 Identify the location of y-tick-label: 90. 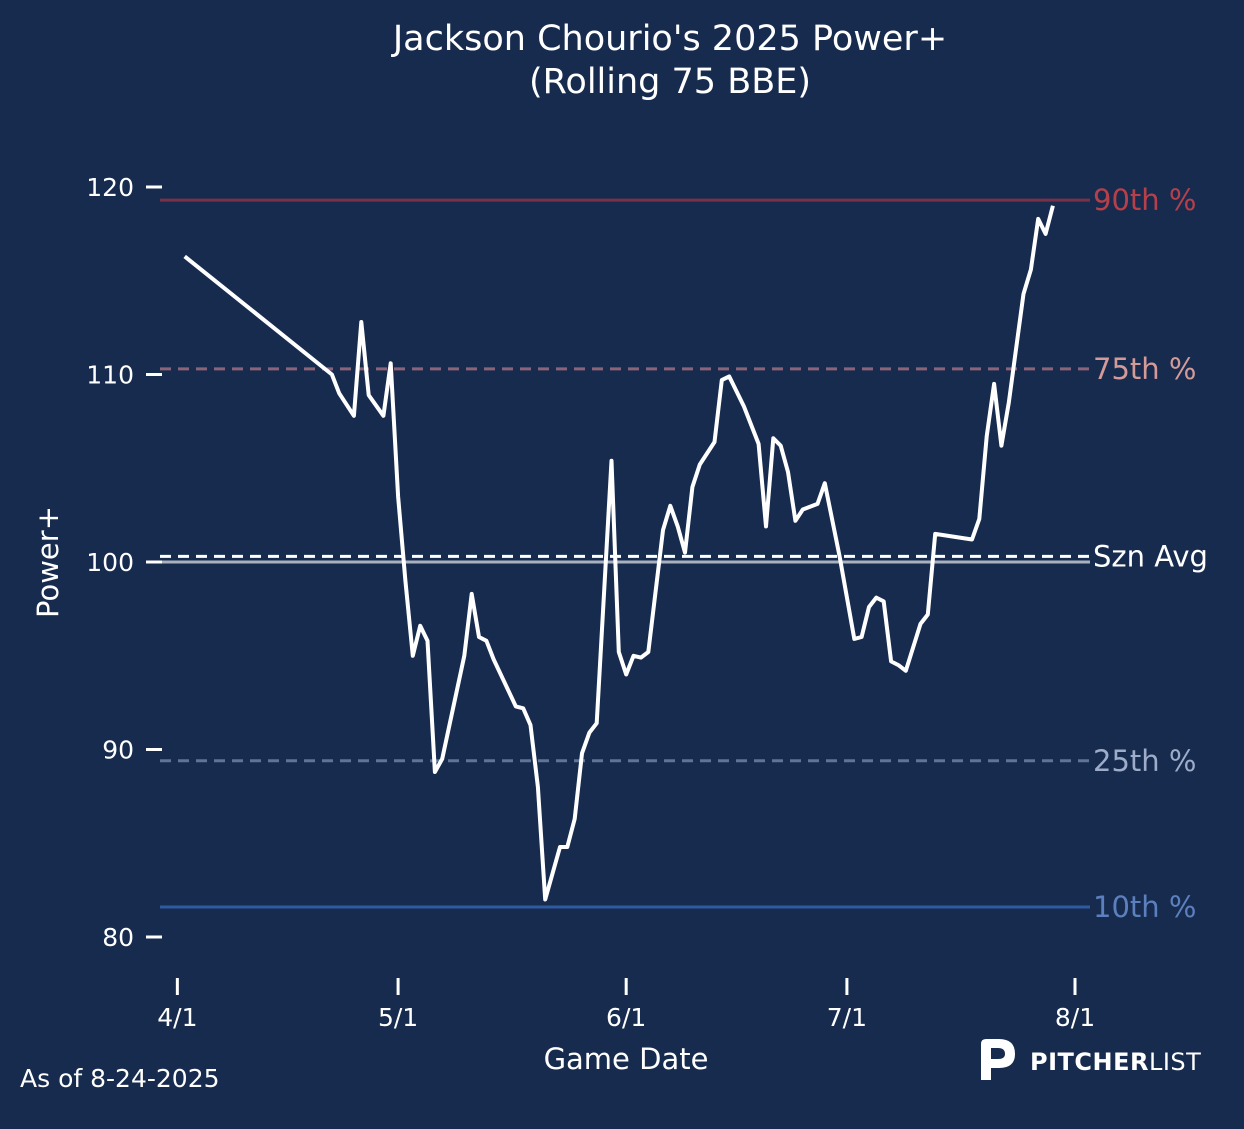
(118, 750).